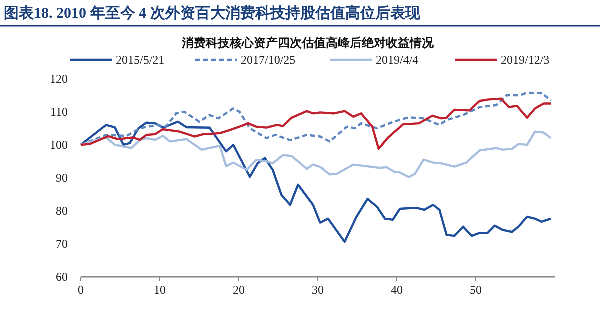 This screenshot has height=321, width=600. I want to click on y-tick-label: 110, so click(59, 112).